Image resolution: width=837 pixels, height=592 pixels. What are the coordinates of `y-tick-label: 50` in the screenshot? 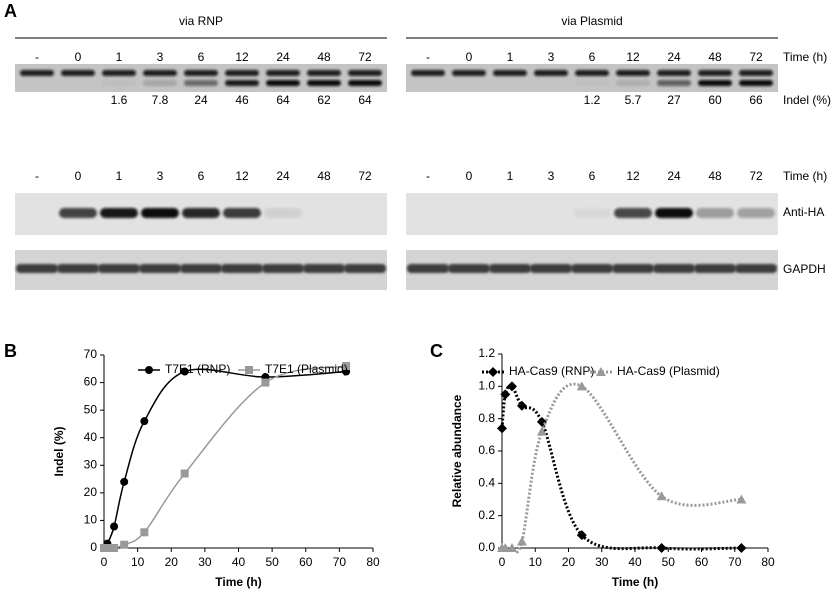 It's located at (91, 409).